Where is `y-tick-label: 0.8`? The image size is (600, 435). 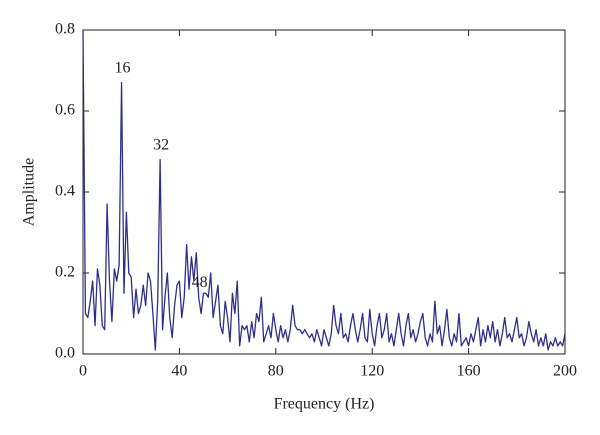 y-tick-label: 0.8 is located at coordinates (65, 29).